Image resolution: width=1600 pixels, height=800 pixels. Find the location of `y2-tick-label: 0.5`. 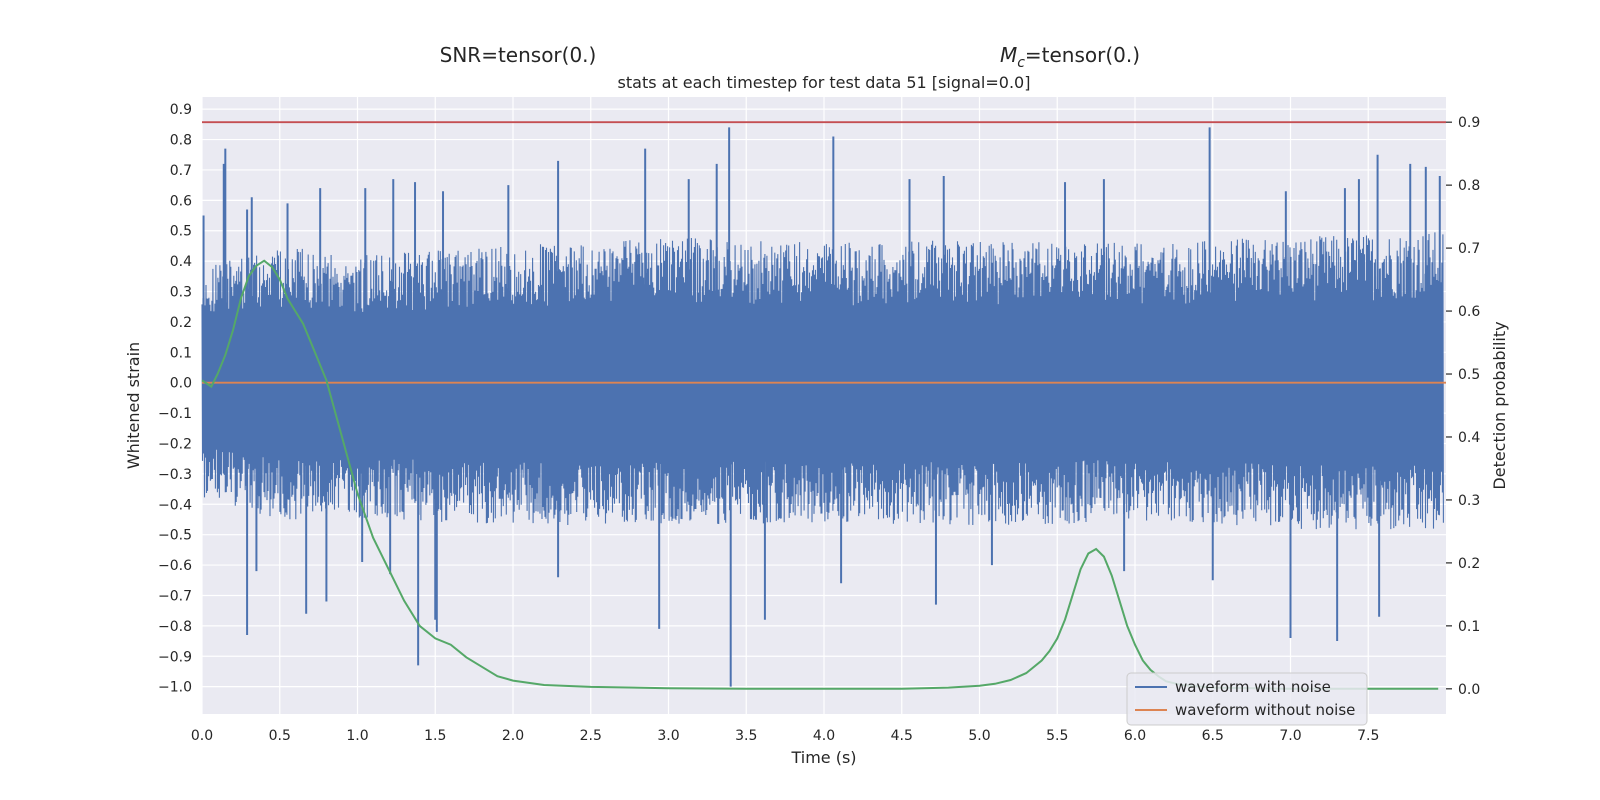

y2-tick-label: 0.5 is located at coordinates (1469, 375).